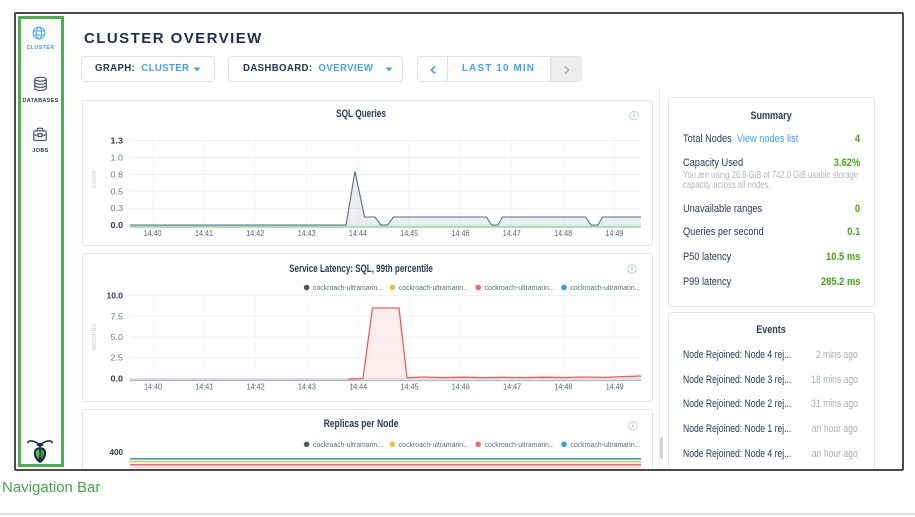 This screenshot has width=915, height=517. Describe the element at coordinates (94, 179) in the screenshot. I see `svg-text: count` at that location.